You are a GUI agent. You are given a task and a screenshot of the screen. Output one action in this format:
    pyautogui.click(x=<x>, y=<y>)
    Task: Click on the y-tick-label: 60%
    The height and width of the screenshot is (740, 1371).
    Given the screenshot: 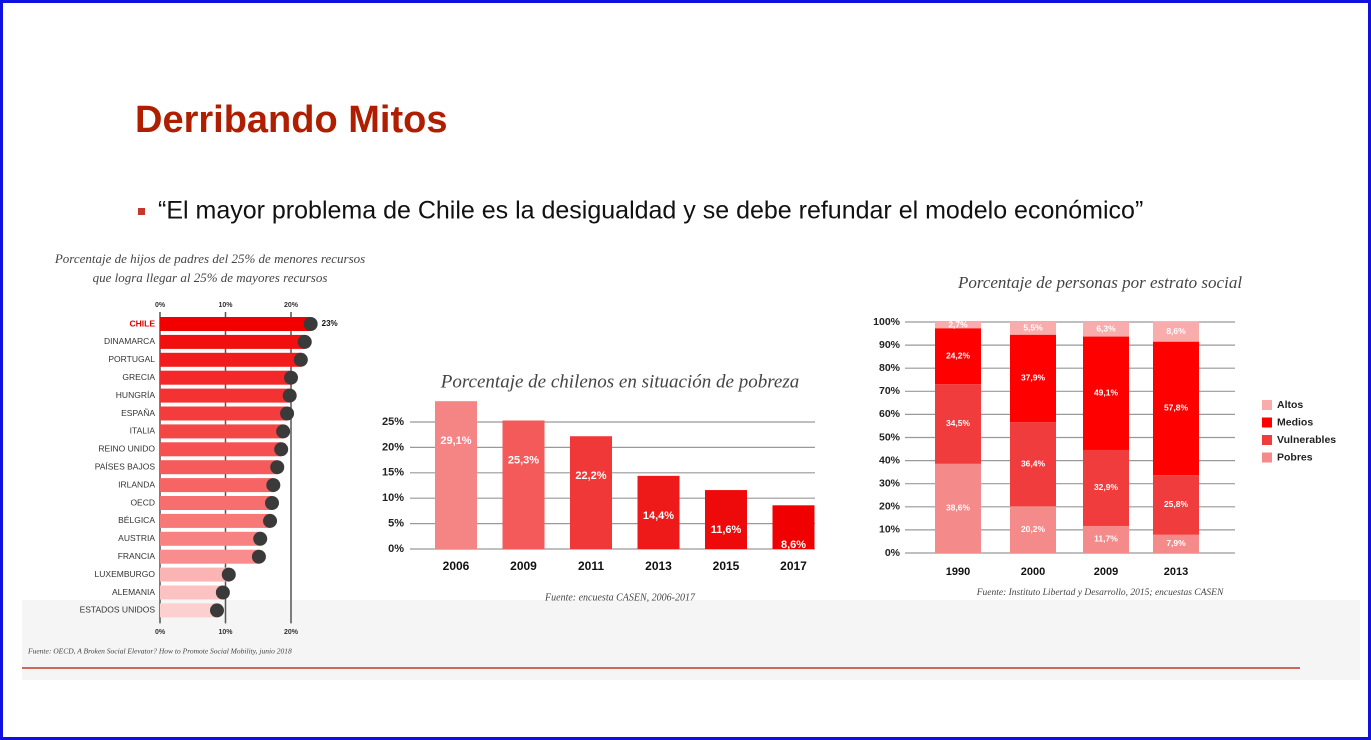 What is the action you would take?
    pyautogui.click(x=890, y=414)
    